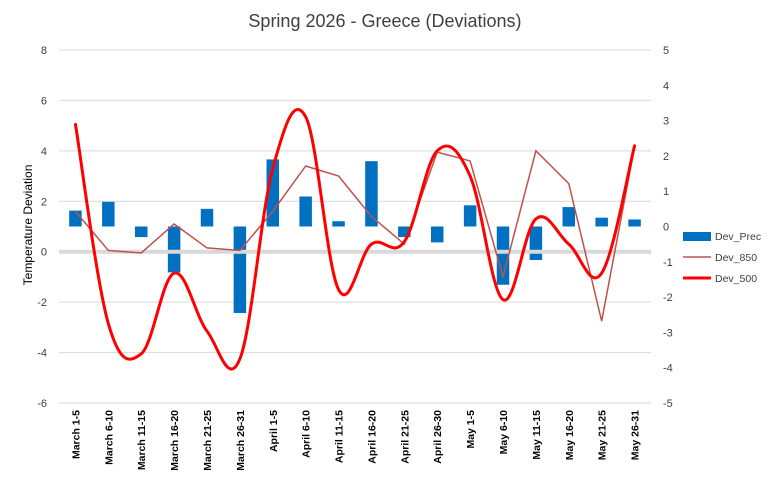 Image resolution: width=769 pixels, height=481 pixels. Describe the element at coordinates (208, 440) in the screenshot. I see `x-category-label: March 21-25` at that location.